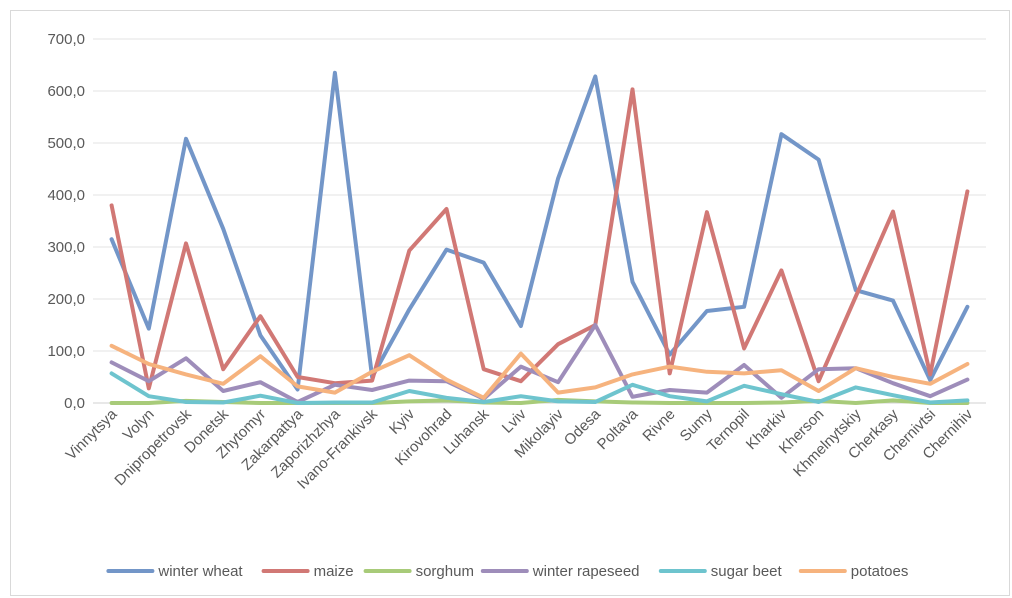  Describe the element at coordinates (445, 571) in the screenshot. I see `legend-label: sorghum` at that location.